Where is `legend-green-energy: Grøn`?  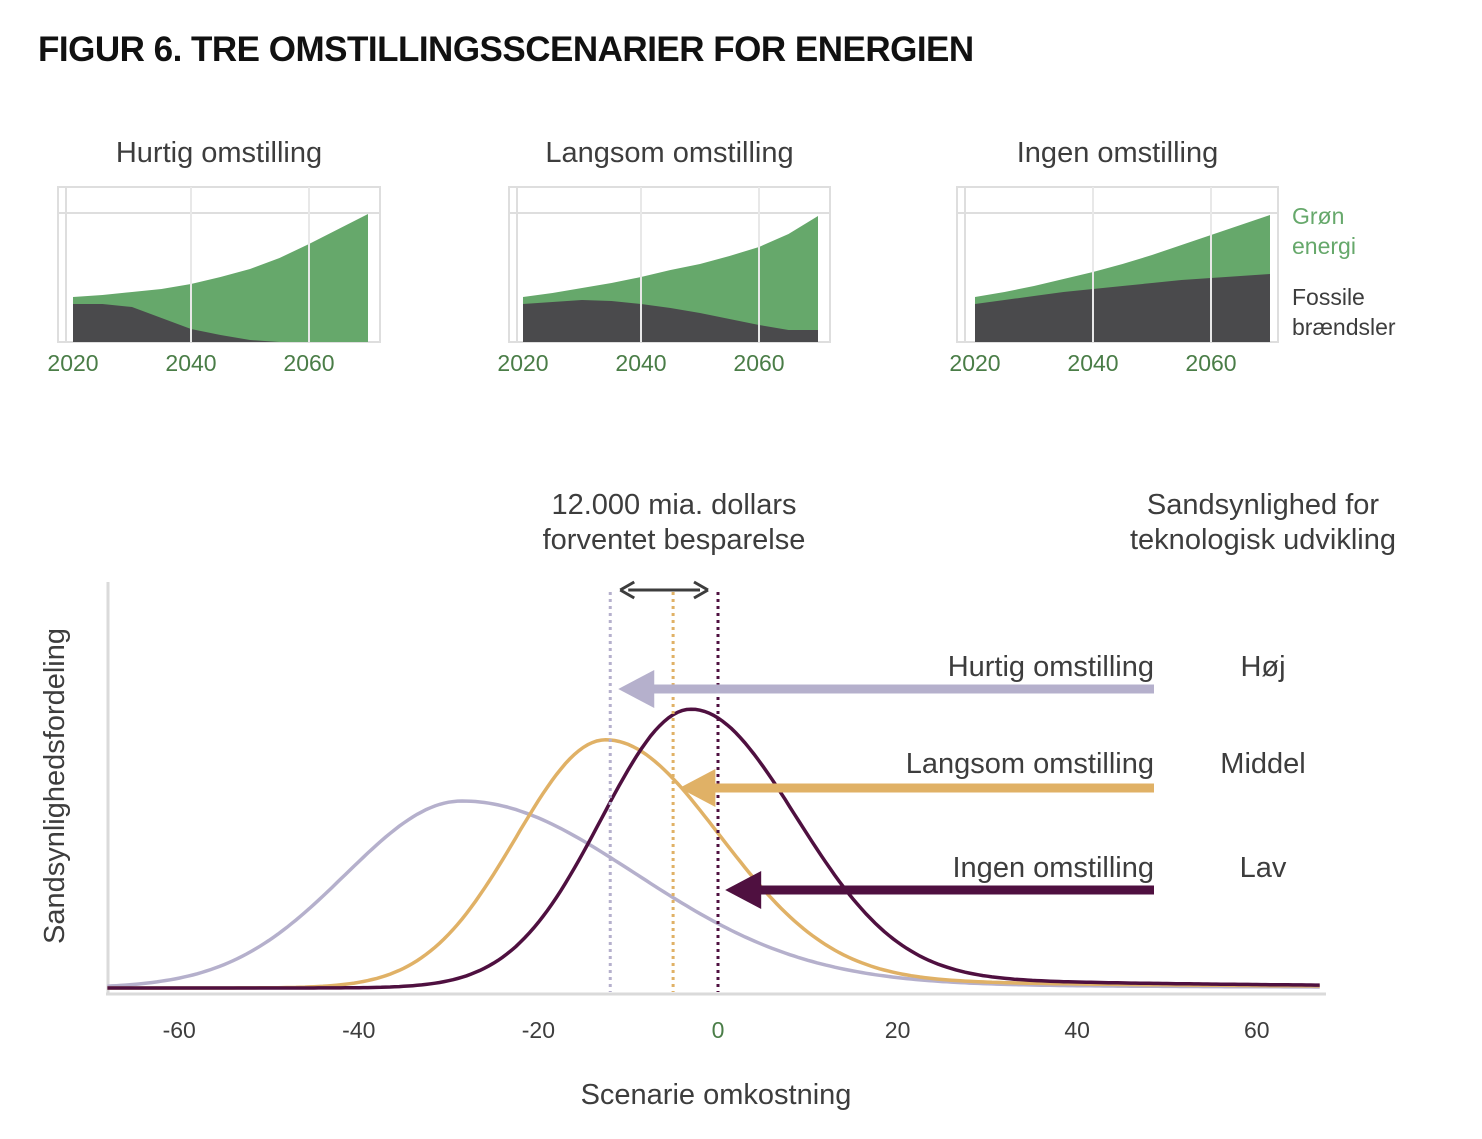 legend-green-energy: Grøn is located at coordinates (1318, 216).